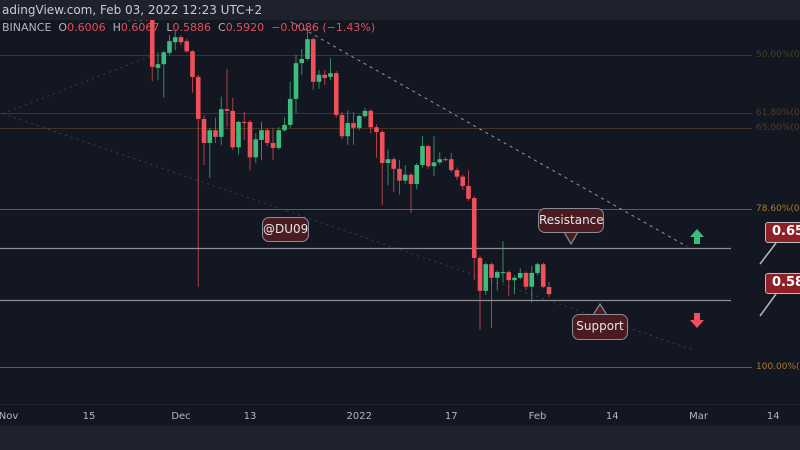 This screenshot has height=450, width=800. What do you see at coordinates (778, 366) in the screenshot?
I see `fib-label: 100.00%(0.5` at bounding box center [778, 366].